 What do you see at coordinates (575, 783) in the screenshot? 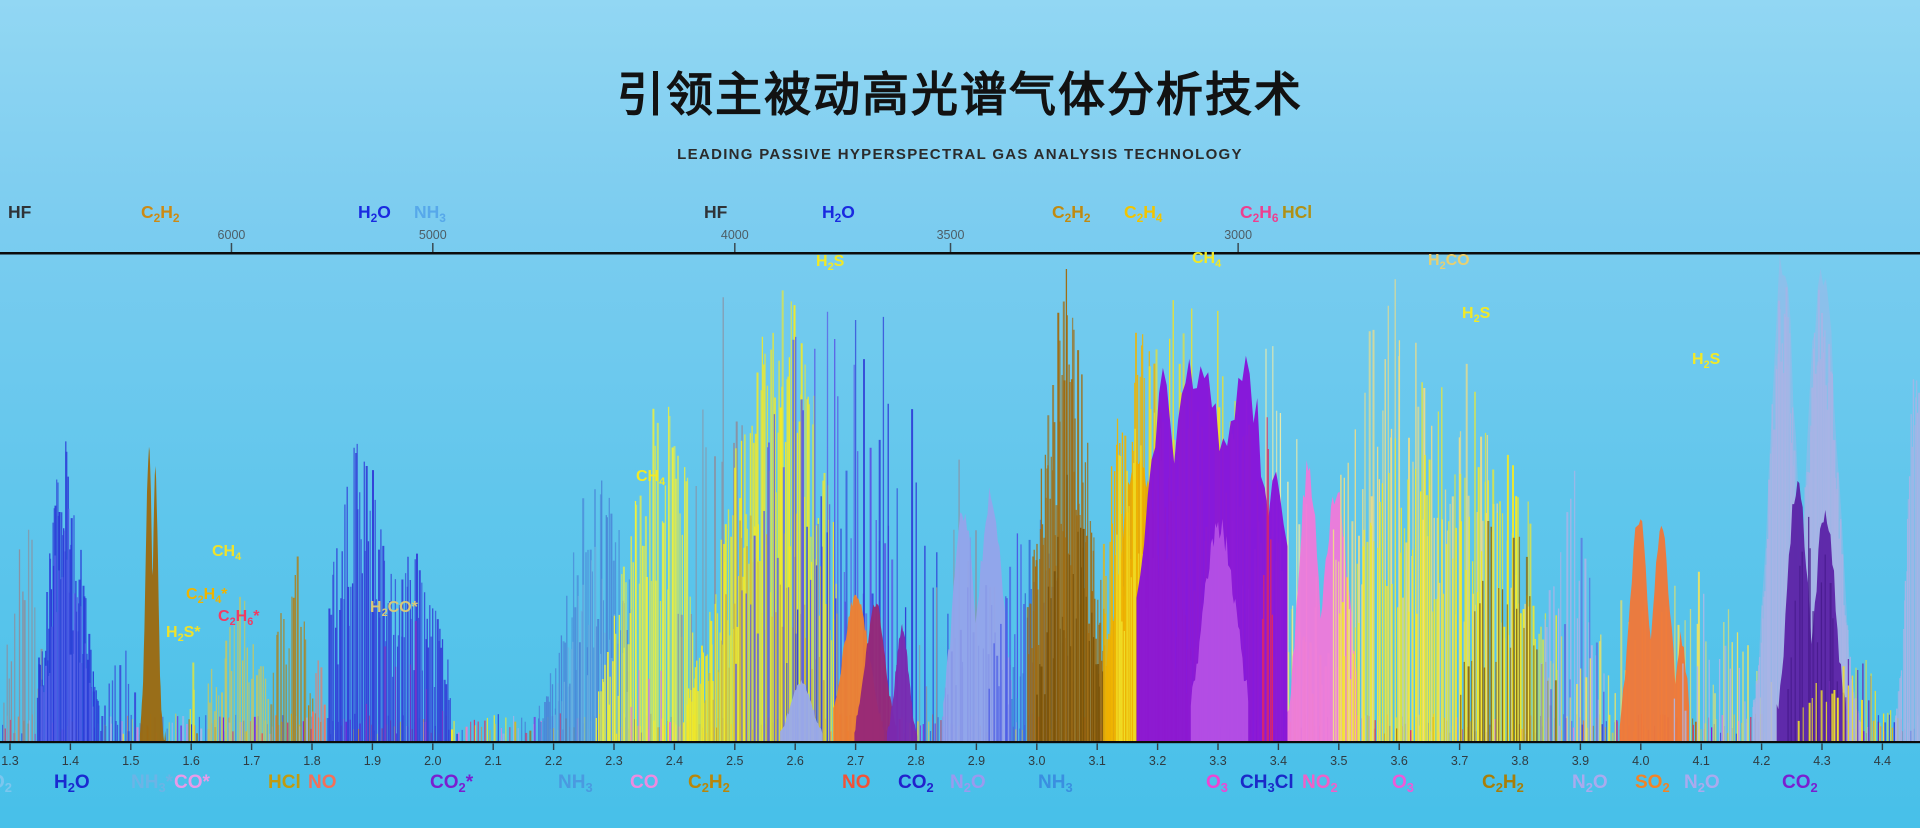
I see `gas-label-bottom-NH3: NH3` at bounding box center [575, 783].